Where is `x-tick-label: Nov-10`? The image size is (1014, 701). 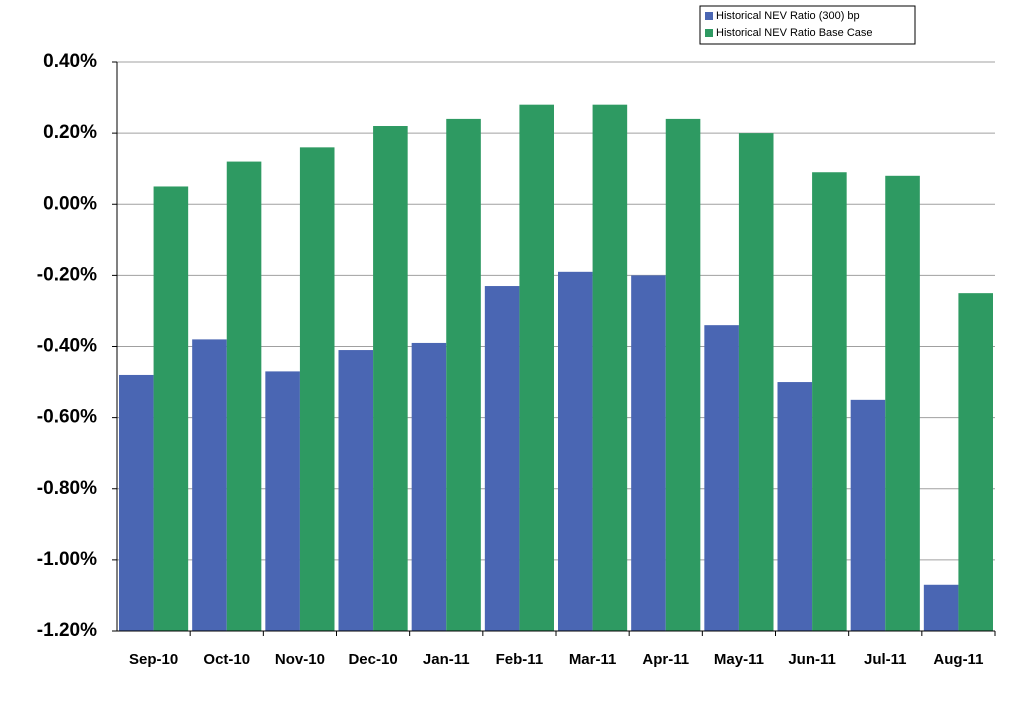
x-tick-label: Nov-10 is located at coordinates (300, 659).